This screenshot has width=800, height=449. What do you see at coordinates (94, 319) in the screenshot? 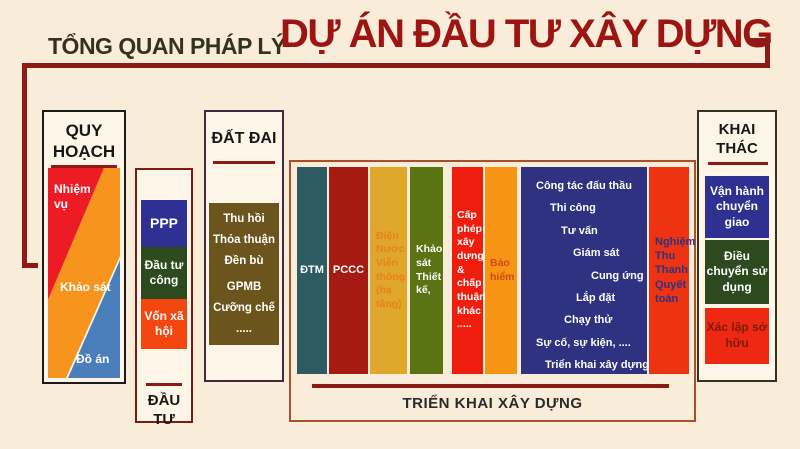
I see `triangle-do-an` at bounding box center [94, 319].